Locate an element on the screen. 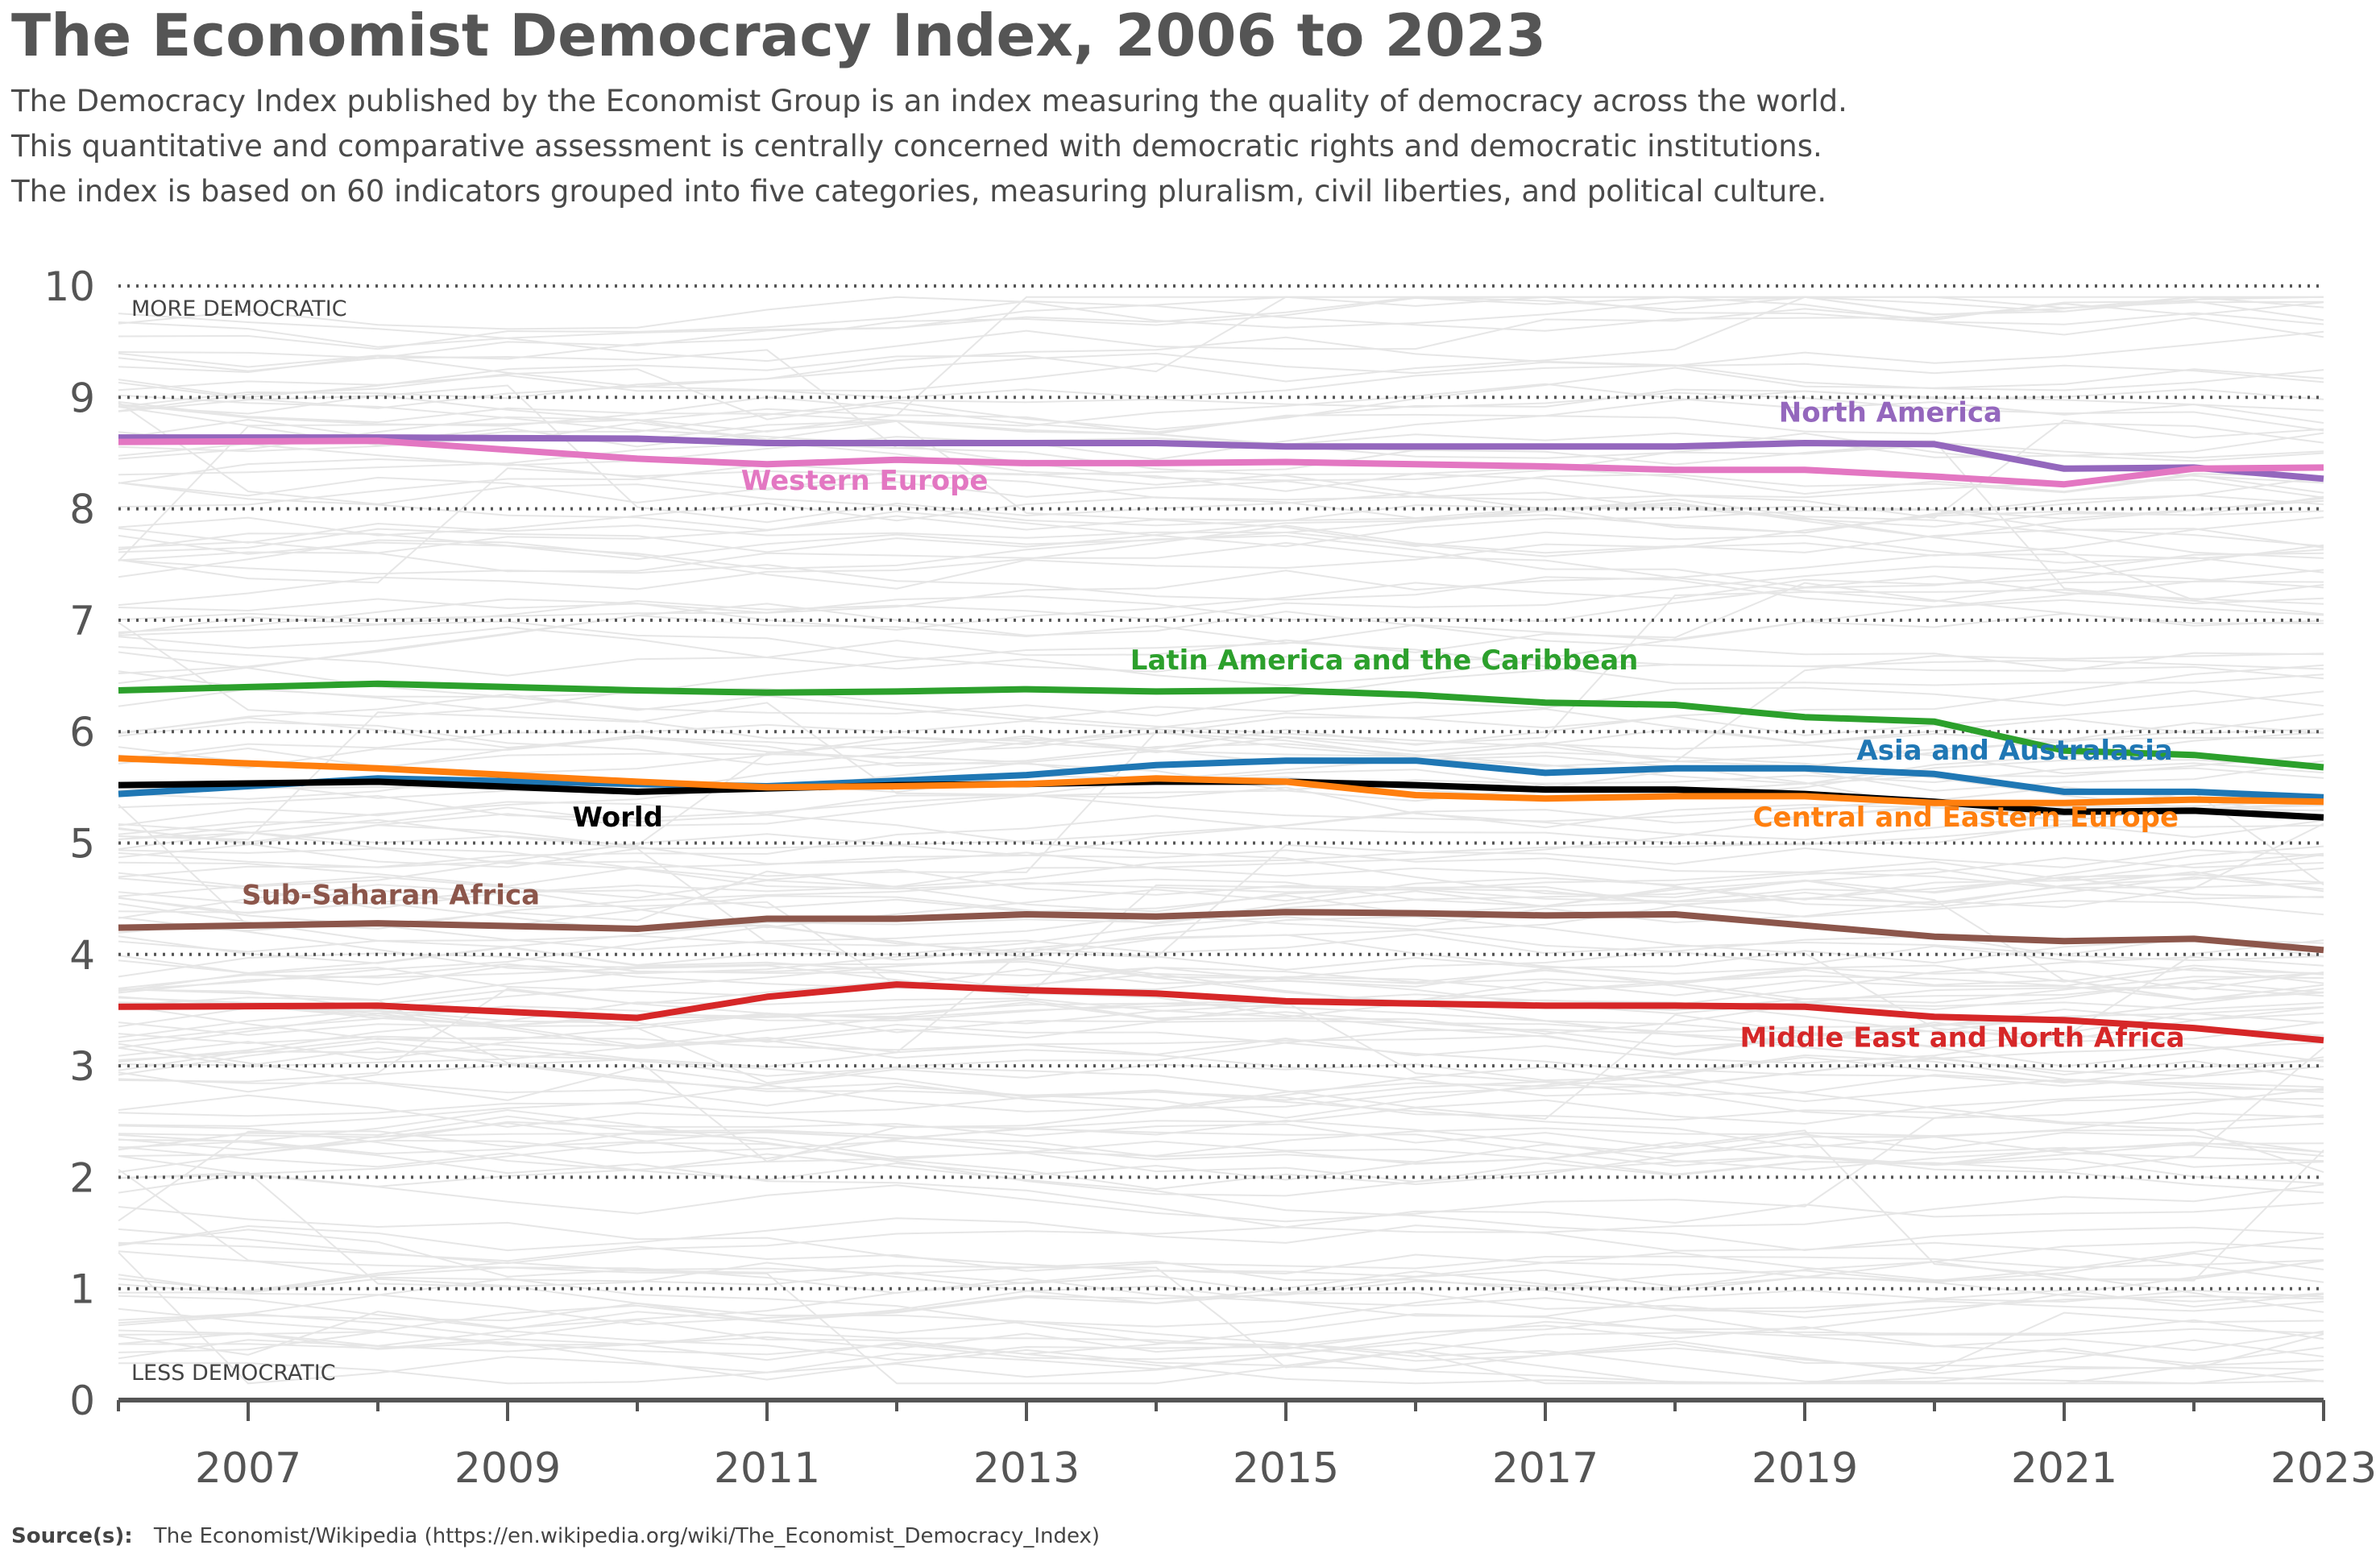 The width and height of the screenshot is (2380, 1562). x-tick-label: 2013 is located at coordinates (1026, 1468).